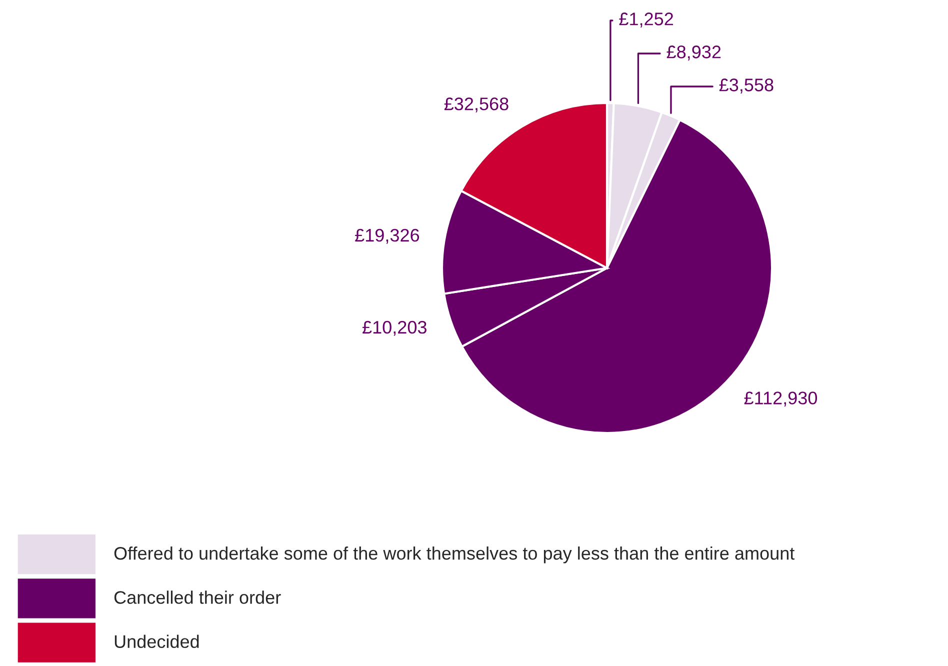  Describe the element at coordinates (746, 86) in the screenshot. I see `data-label: £3,558` at that location.